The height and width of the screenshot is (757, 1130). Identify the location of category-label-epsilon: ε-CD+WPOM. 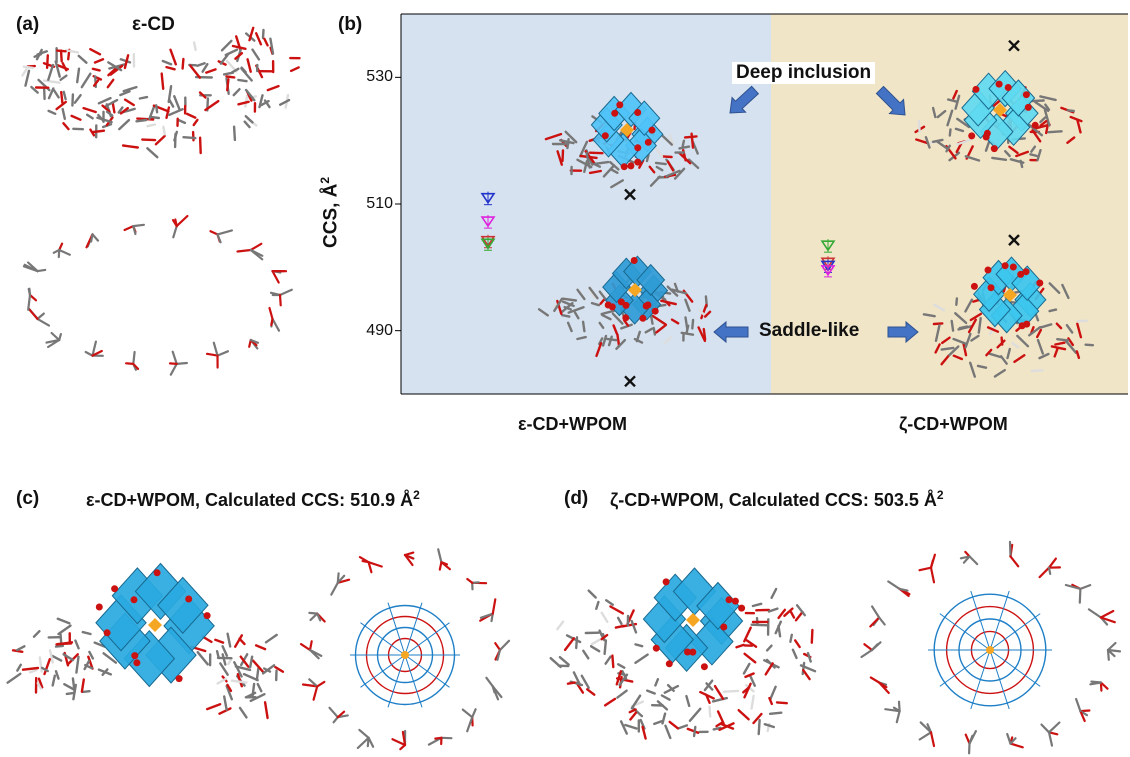
(573, 424).